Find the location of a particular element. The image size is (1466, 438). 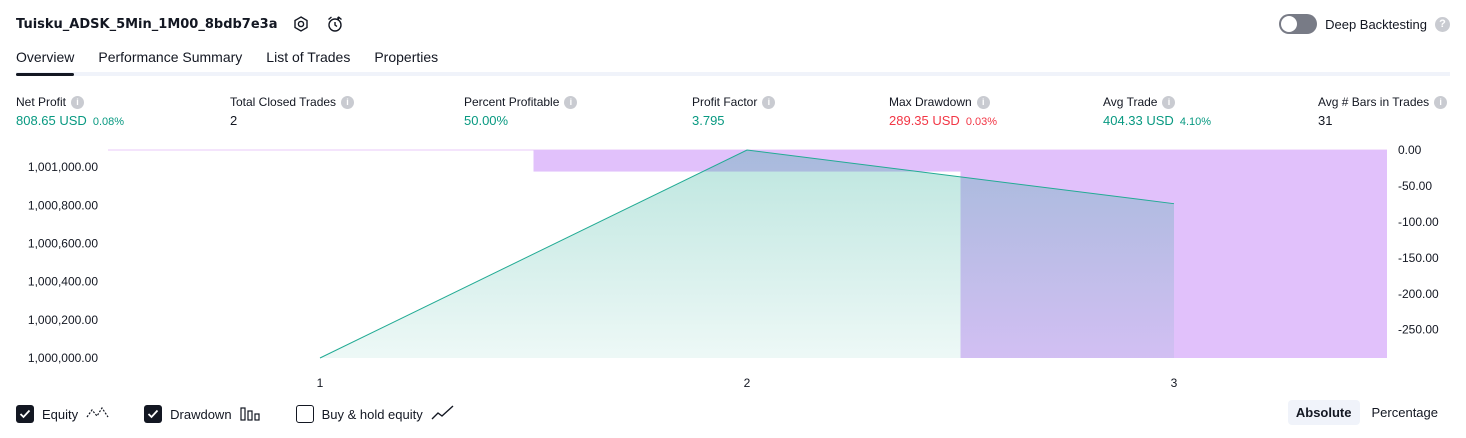

metric-value: 2 is located at coordinates (234, 120).